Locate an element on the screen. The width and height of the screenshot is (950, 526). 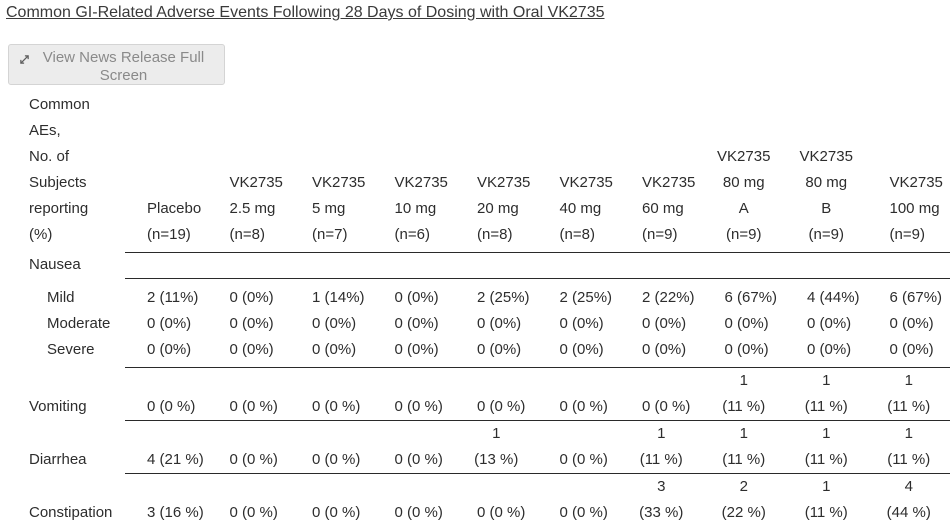
value-cell: 3 (33 %) is located at coordinates (661, 499).